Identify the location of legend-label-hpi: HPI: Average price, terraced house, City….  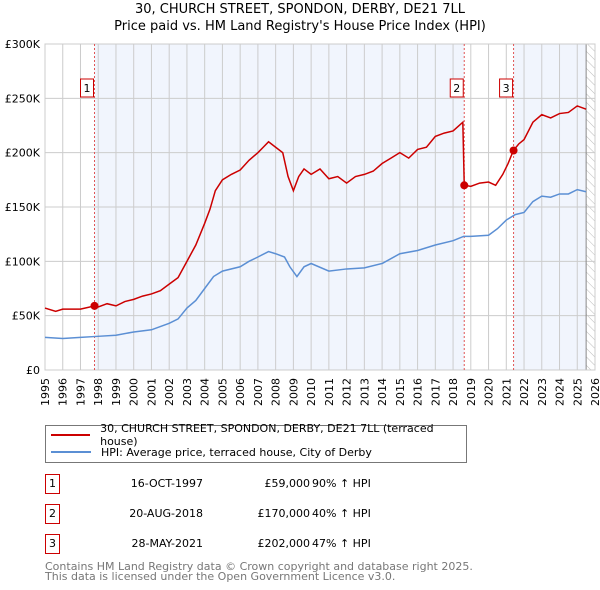
(236, 452).